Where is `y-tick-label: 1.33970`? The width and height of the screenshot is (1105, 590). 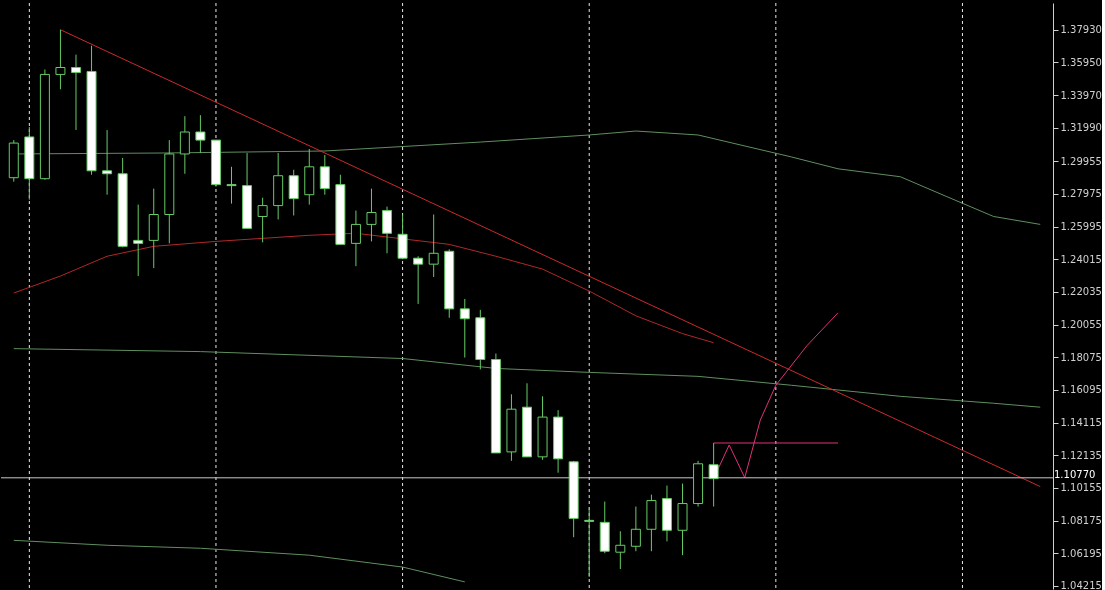
y-tick-label: 1.33970 is located at coordinates (1081, 95).